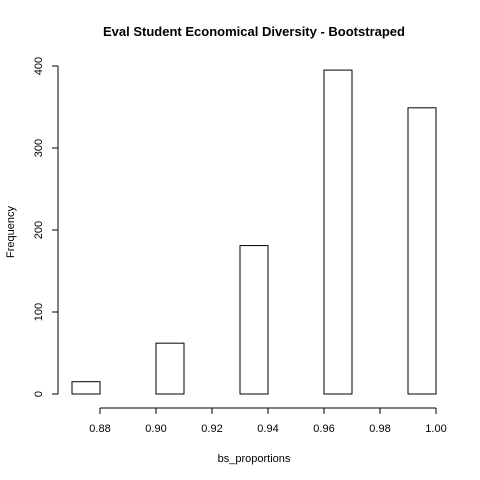 The image size is (480, 480). I want to click on x-tick-label: 1.00, so click(435, 429).